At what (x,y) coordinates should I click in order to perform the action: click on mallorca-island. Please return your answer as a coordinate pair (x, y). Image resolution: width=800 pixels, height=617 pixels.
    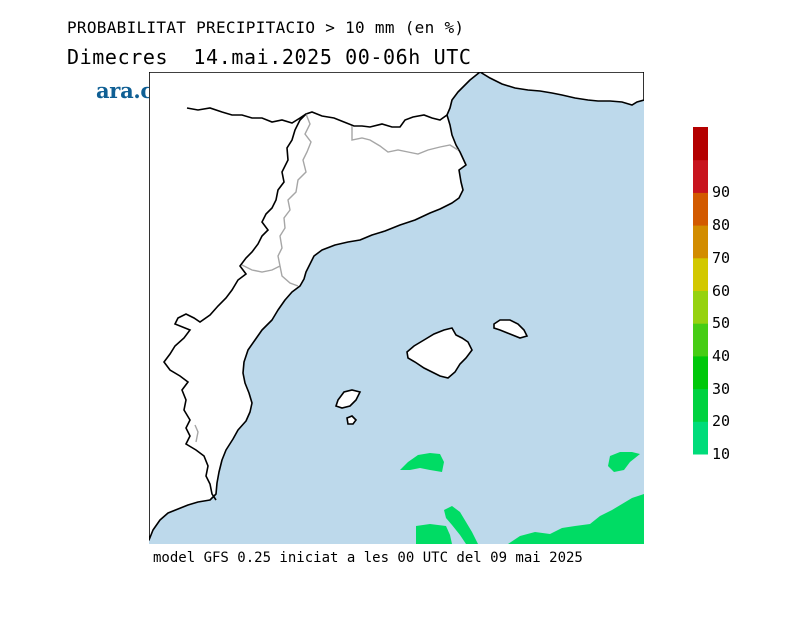
    Looking at the image, I should click on (439, 353).